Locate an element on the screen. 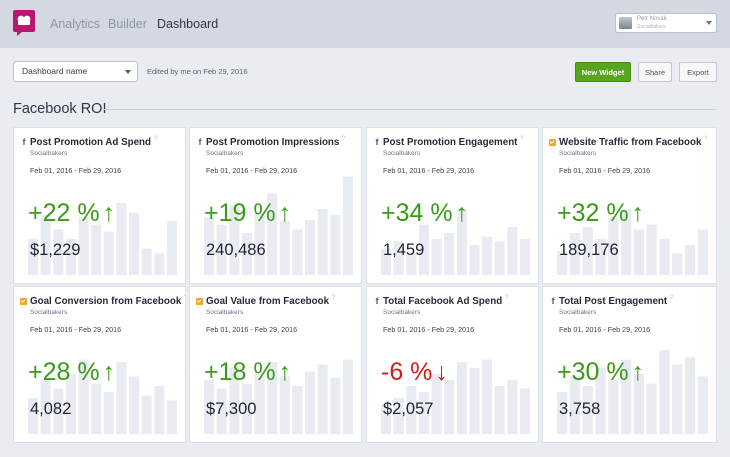 This screenshot has height=457, width=730. widget-change: +30 % ↑ is located at coordinates (600, 372).